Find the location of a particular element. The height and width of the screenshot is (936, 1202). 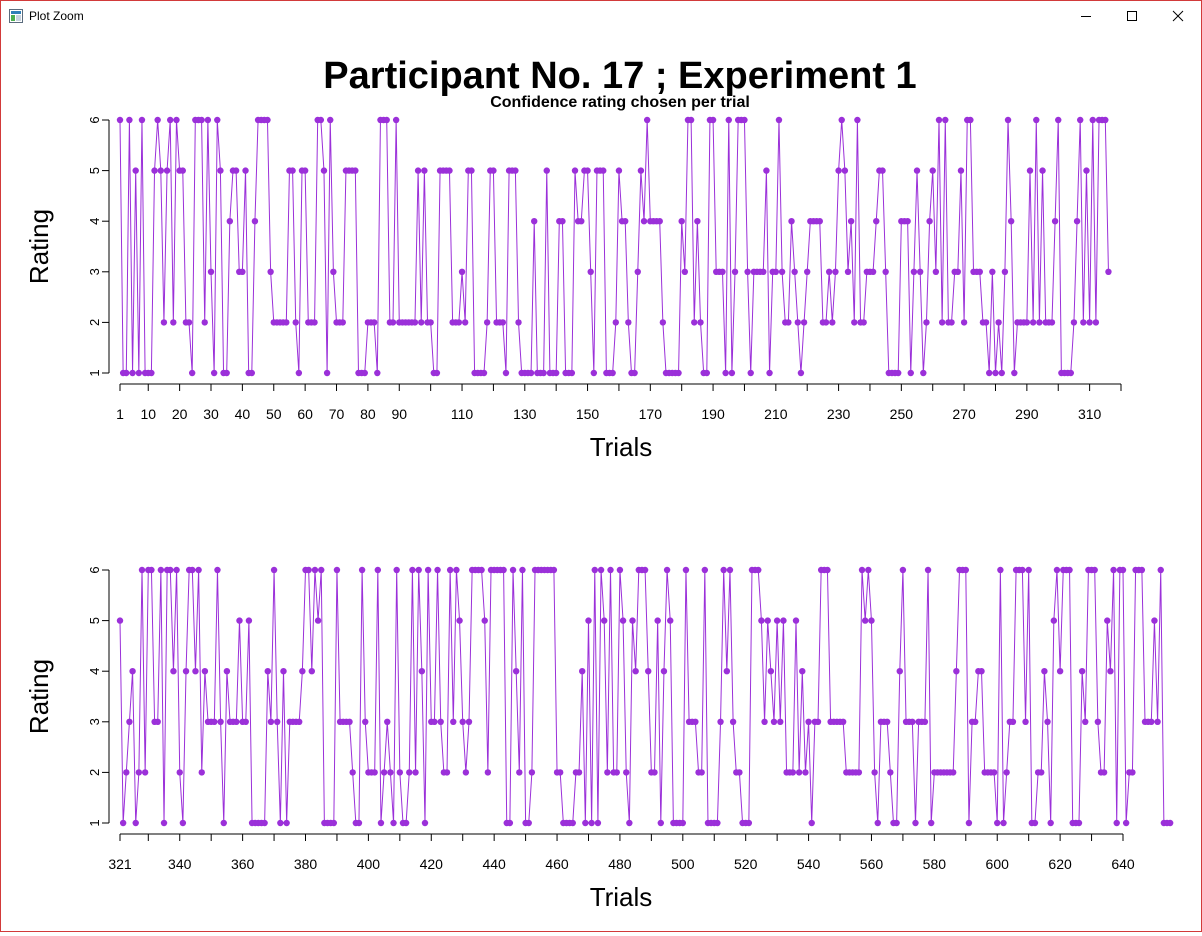

x-tick-label: 80 is located at coordinates (368, 414).